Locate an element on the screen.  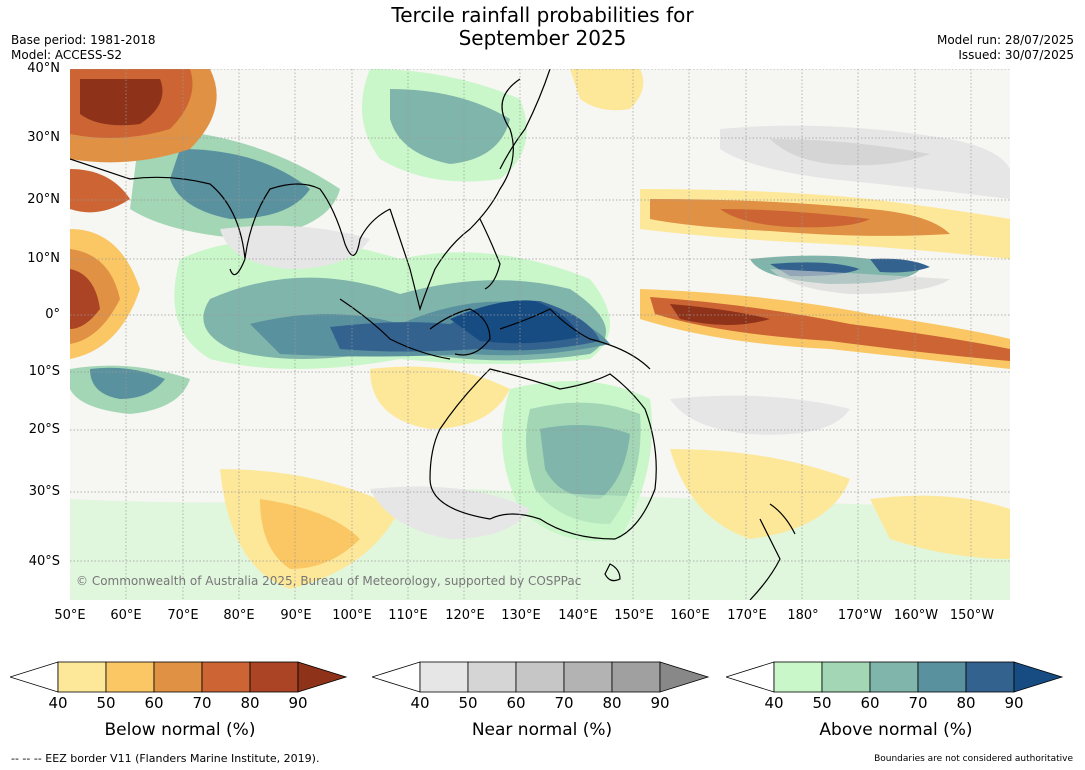
latitude-label: 10°S is located at coordinates (44, 371).